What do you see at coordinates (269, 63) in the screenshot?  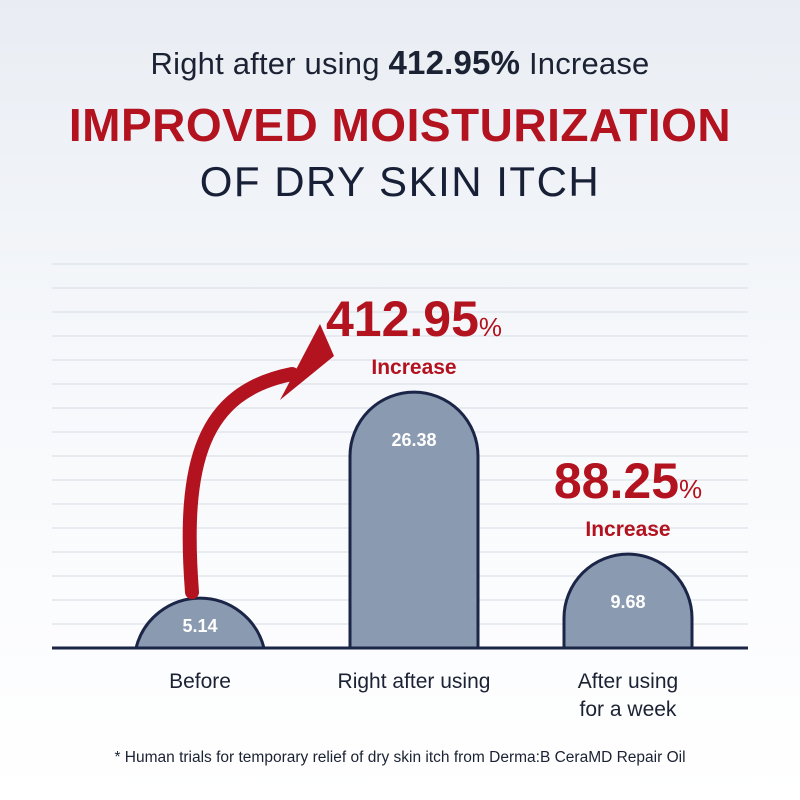 I see `headline-lead: Right after using` at bounding box center [269, 63].